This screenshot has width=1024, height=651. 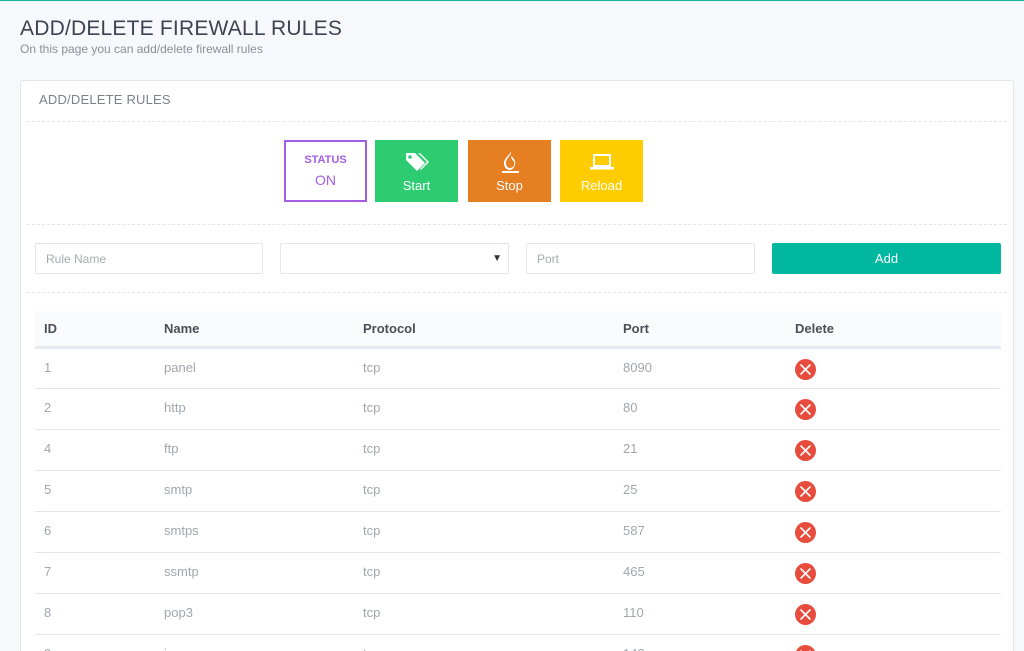 I want to click on table-row: 2 http tcp 80, so click(x=518, y=409).